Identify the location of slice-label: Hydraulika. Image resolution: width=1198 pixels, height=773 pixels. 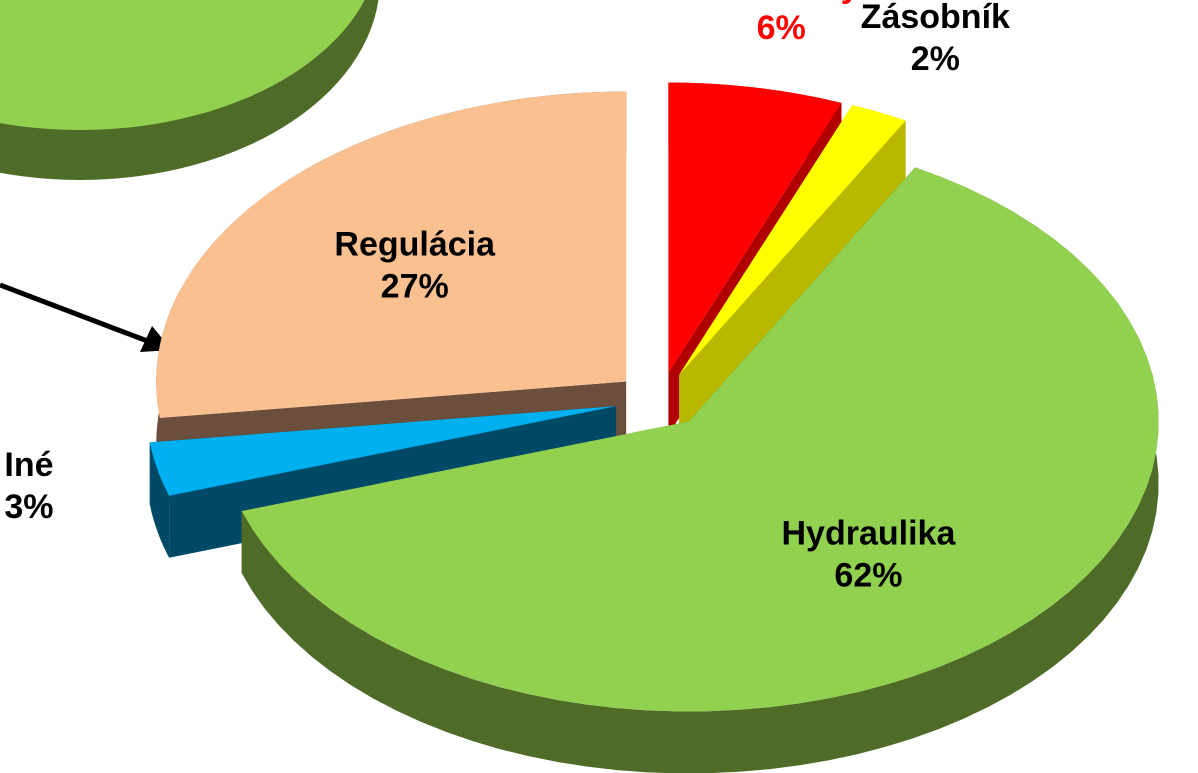
(869, 534).